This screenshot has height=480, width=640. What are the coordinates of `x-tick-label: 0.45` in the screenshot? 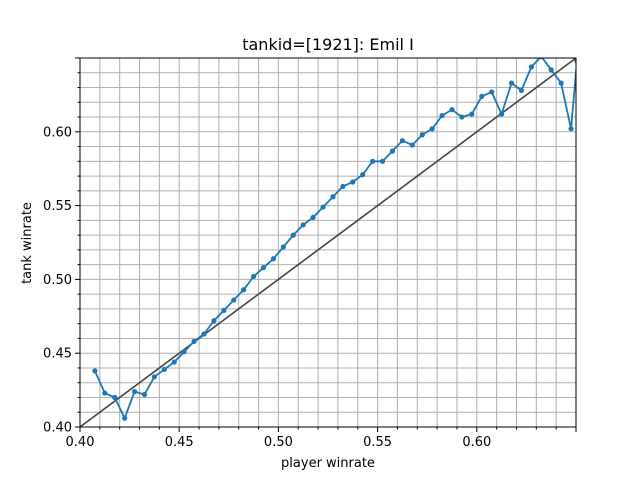 It's located at (179, 442).